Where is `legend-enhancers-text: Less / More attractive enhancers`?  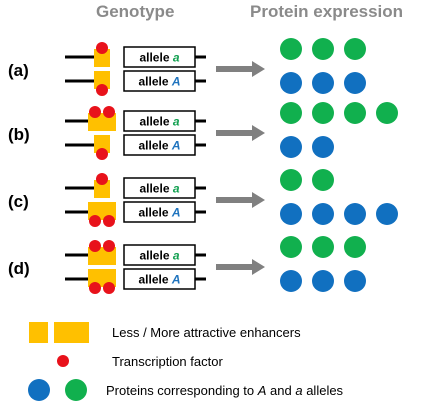
legend-enhancers-text: Less / More attractive enhancers is located at coordinates (206, 332).